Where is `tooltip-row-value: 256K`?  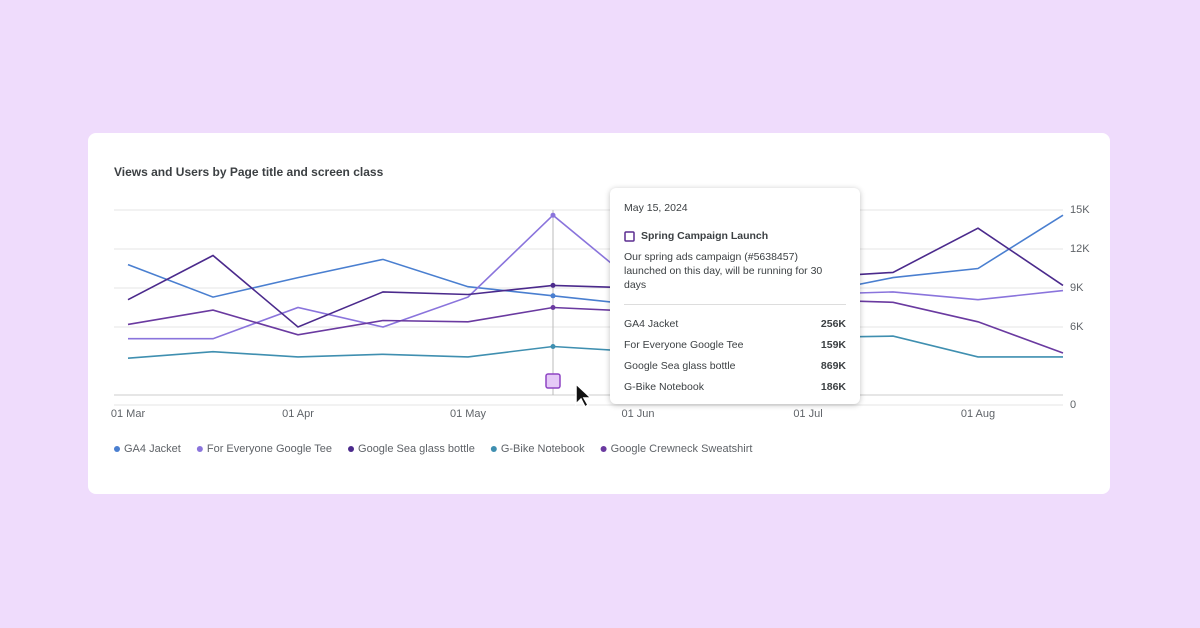
tooltip-row-value: 256K is located at coordinates (833, 323).